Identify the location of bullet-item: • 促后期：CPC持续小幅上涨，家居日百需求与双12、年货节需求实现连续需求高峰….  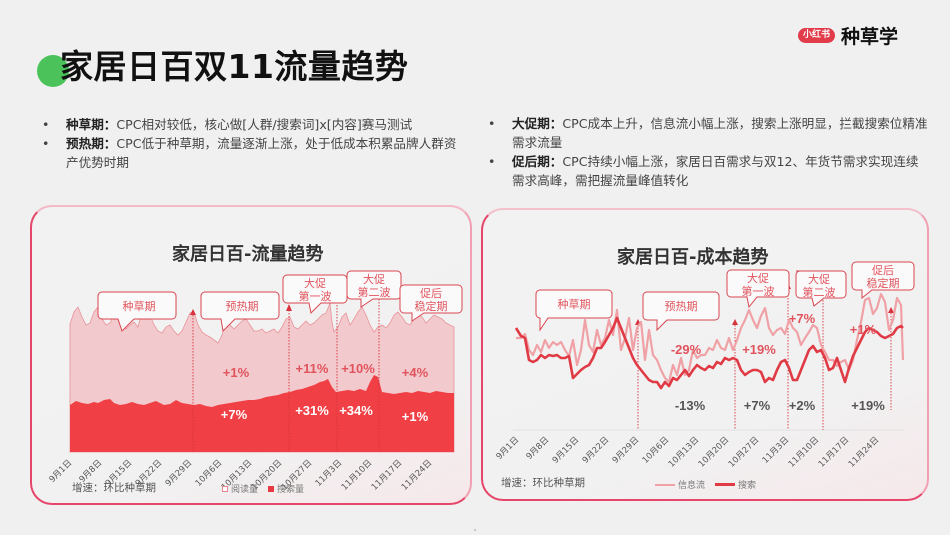
(708, 171).